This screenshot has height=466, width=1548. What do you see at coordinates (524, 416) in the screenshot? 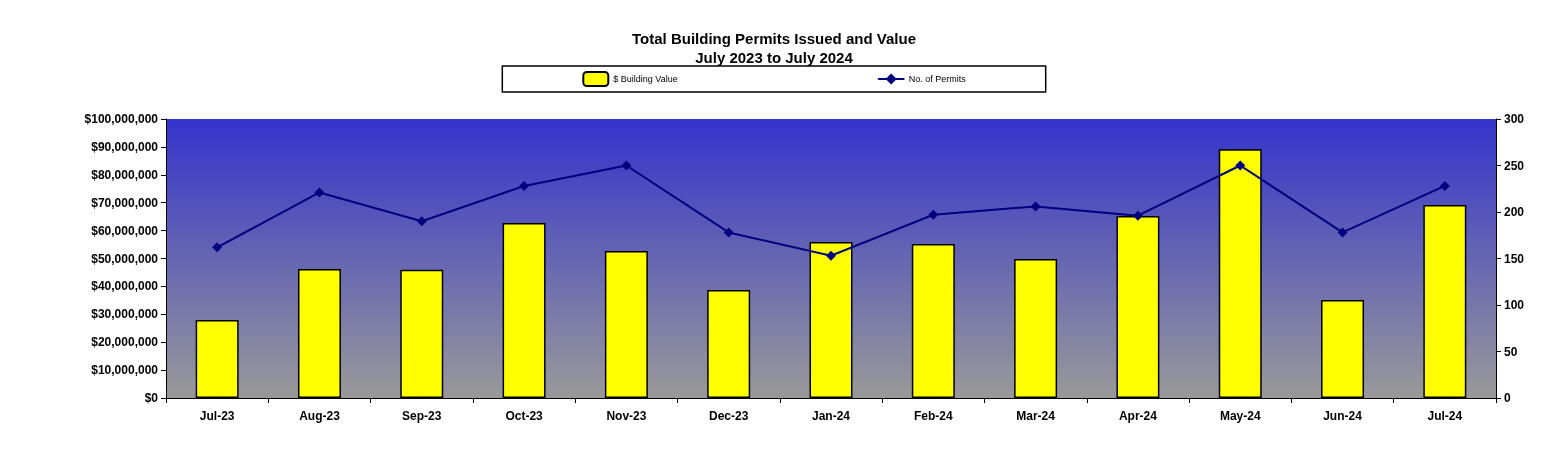
I see `x-tick-label: Oct-23` at bounding box center [524, 416].